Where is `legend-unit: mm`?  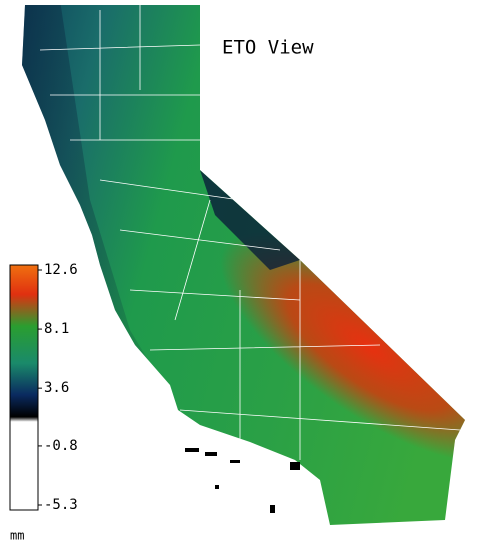 legend-unit: mm is located at coordinates (17, 536).